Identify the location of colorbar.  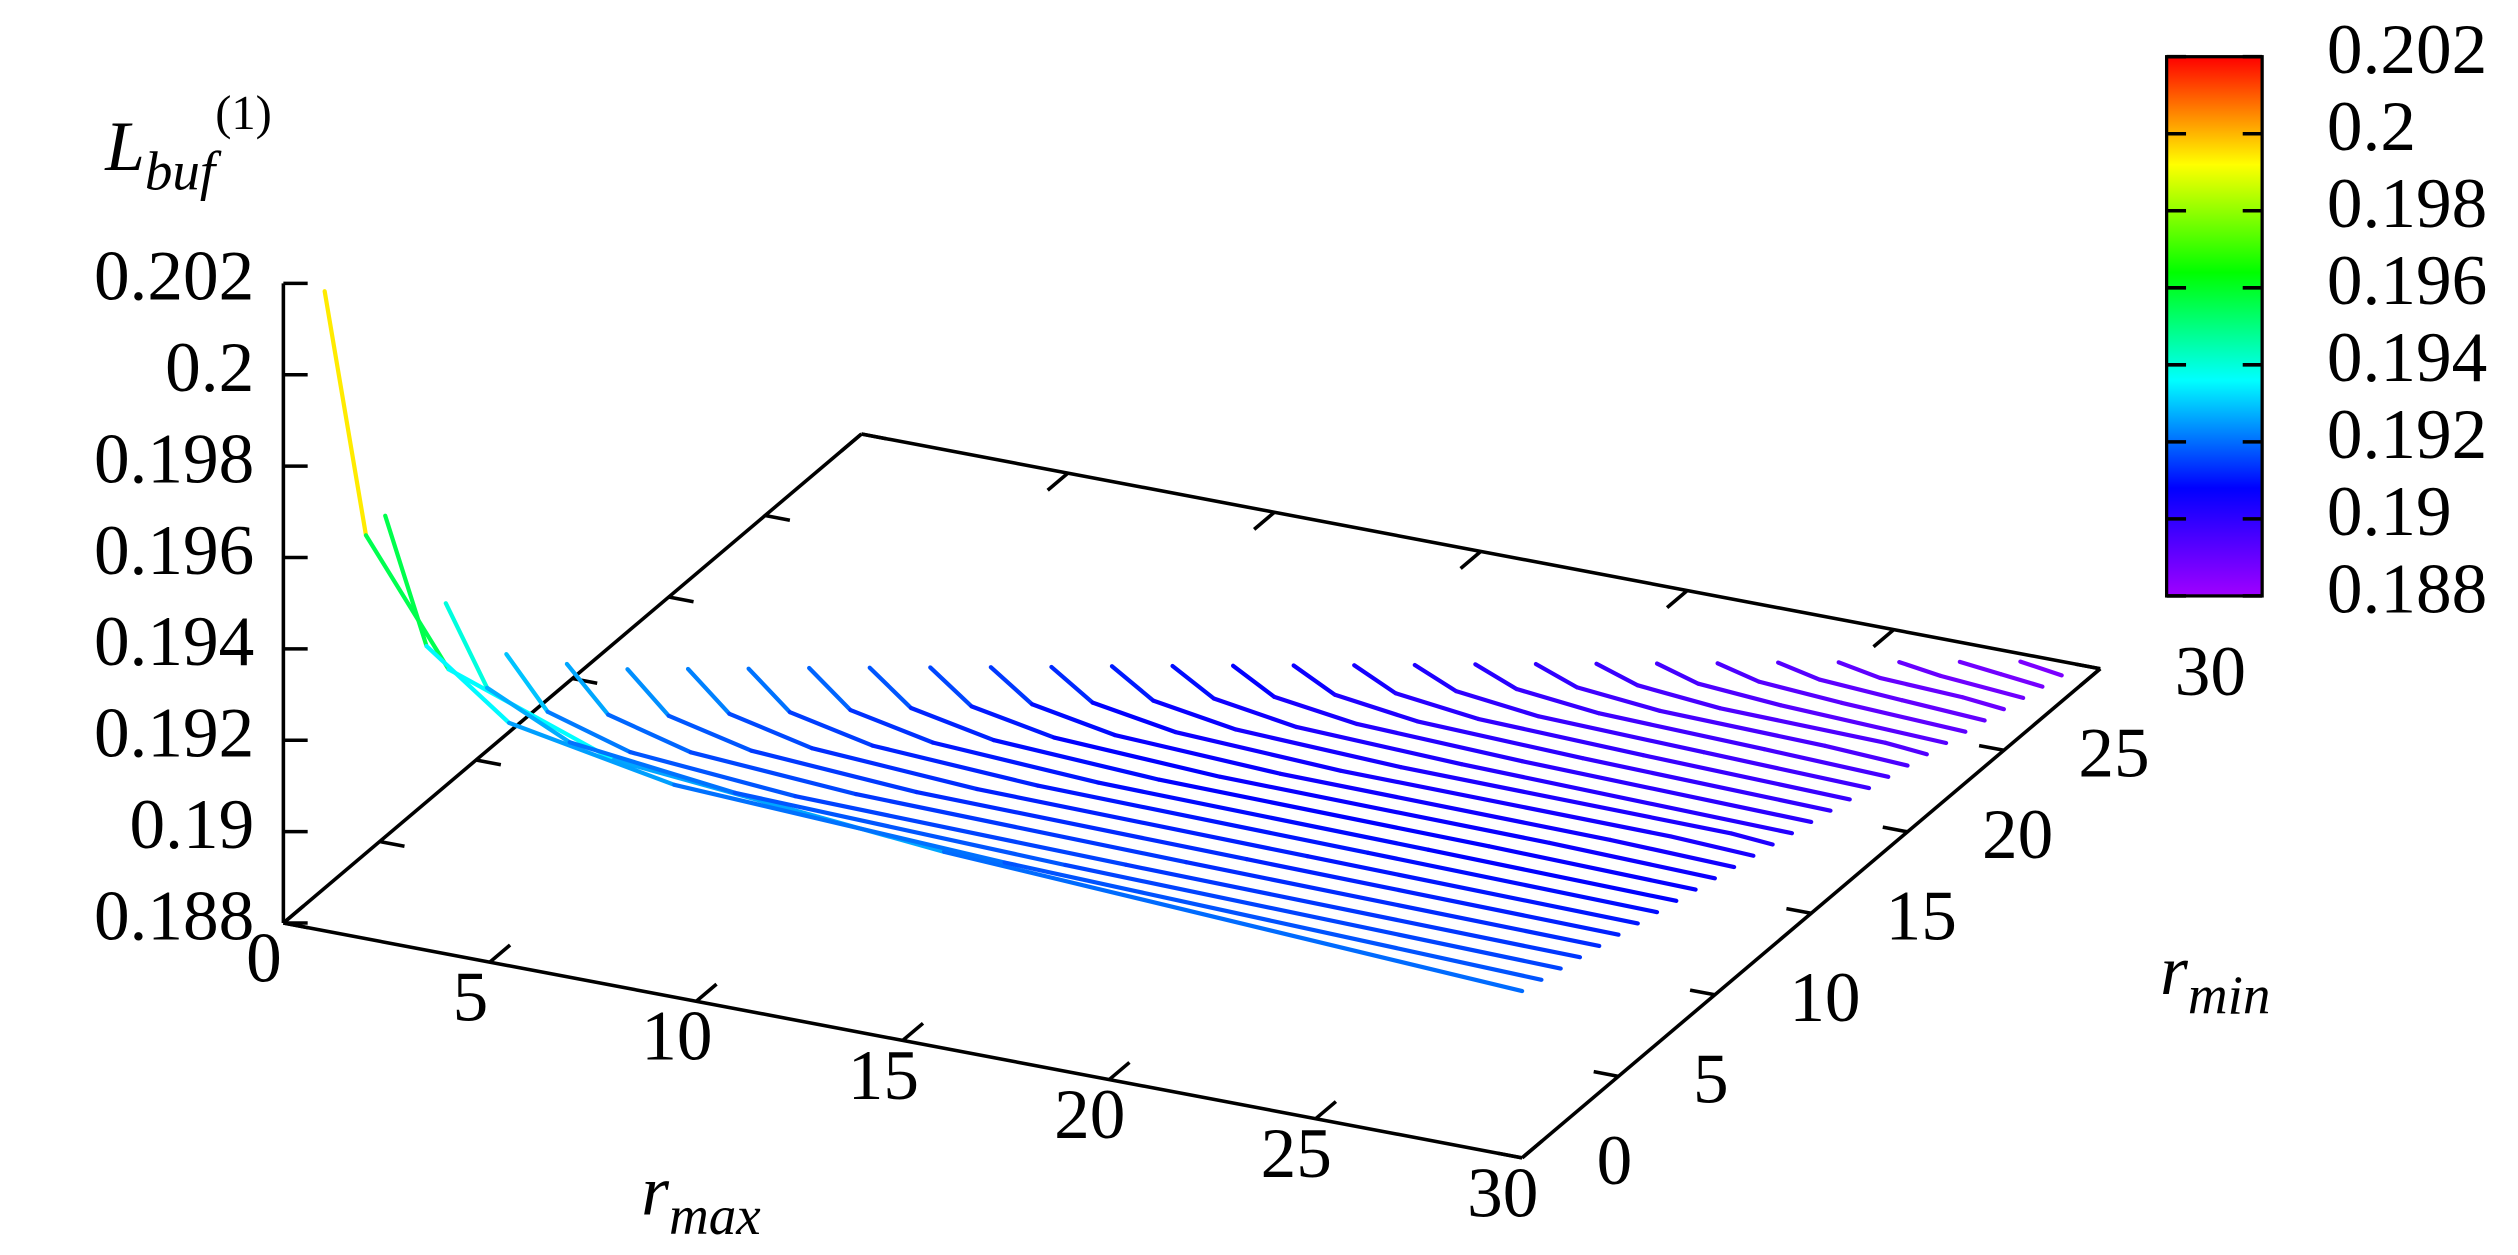
(2214, 326).